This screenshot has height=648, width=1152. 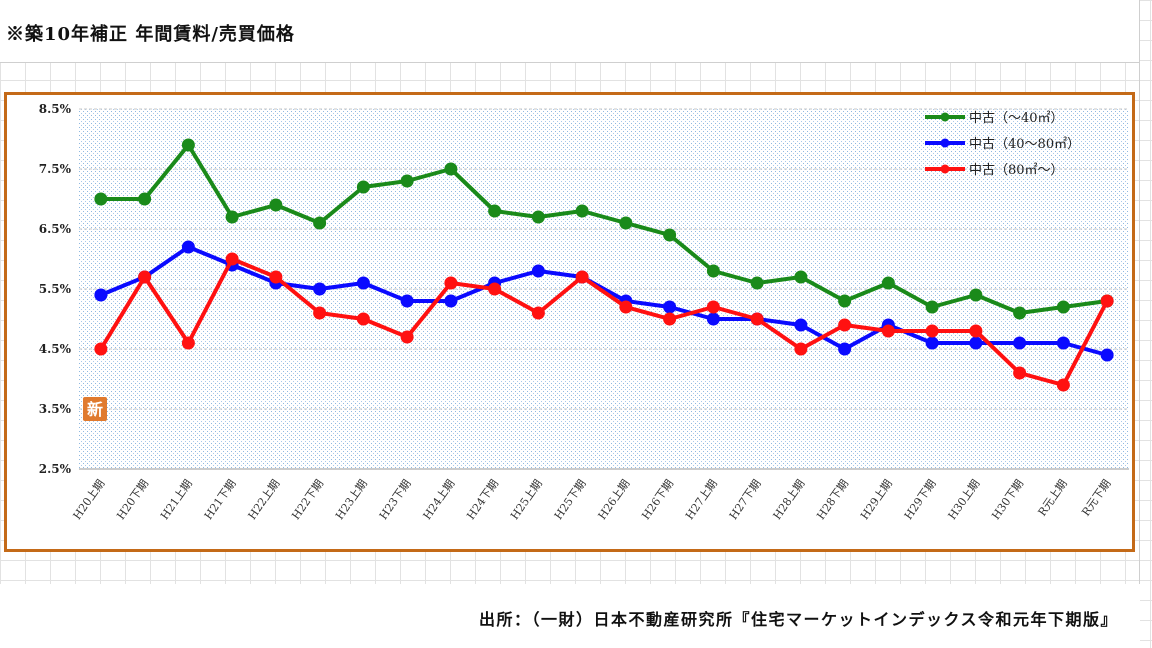 I want to click on new-badge-label: 新, so click(x=95, y=409).